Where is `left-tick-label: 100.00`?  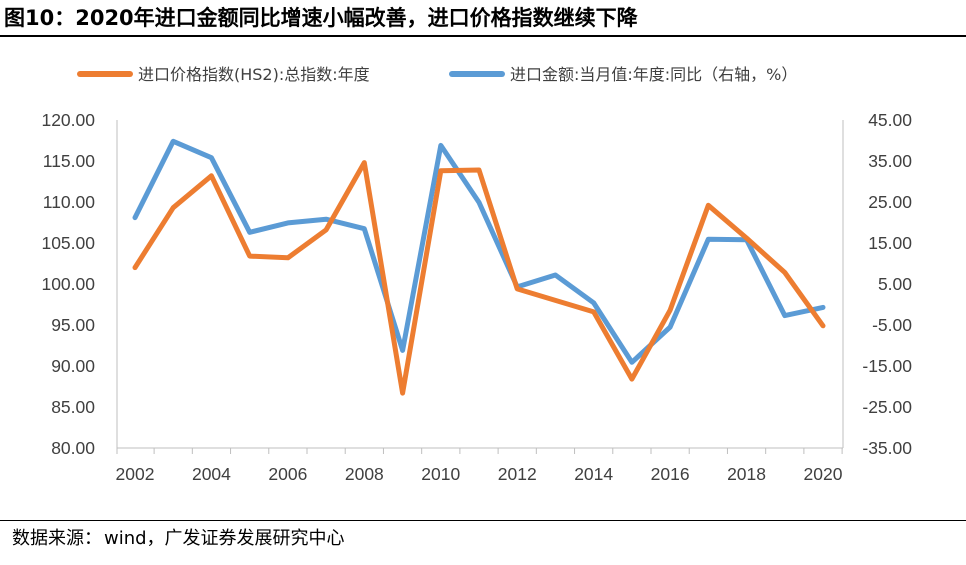
left-tick-label: 100.00 is located at coordinates (68, 284).